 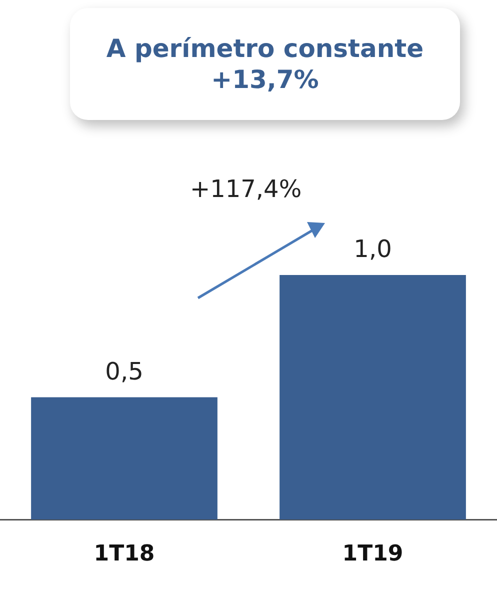 What do you see at coordinates (373, 554) in the screenshot?
I see `x-tick-label: 1T19` at bounding box center [373, 554].